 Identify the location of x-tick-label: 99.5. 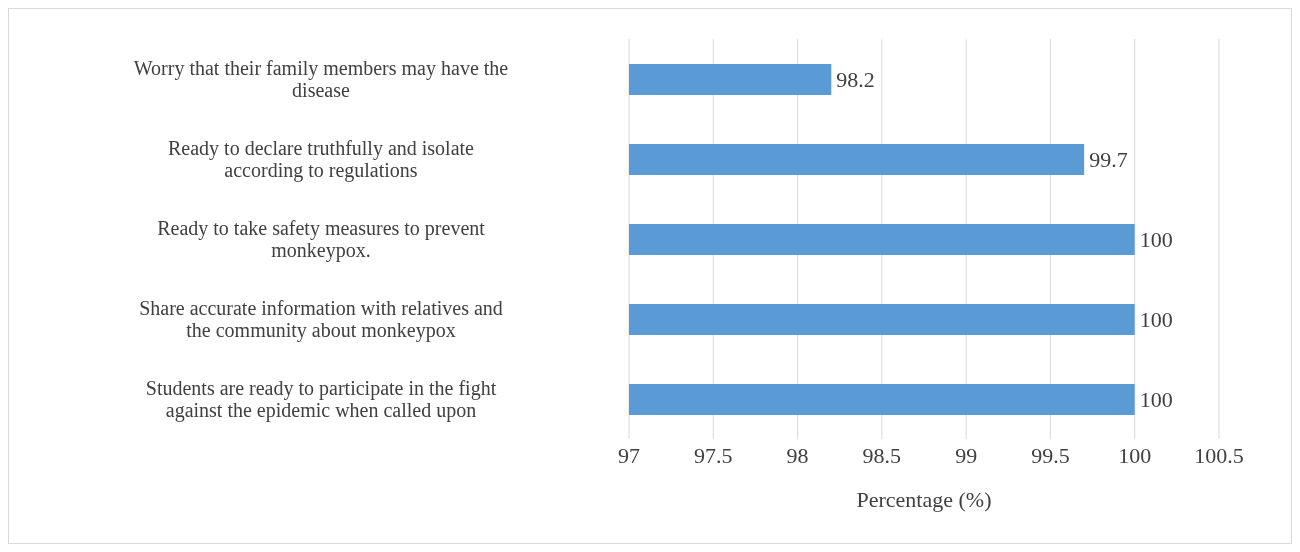
(1050, 455).